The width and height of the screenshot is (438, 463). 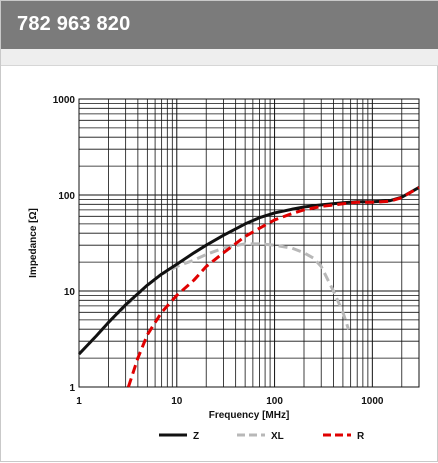 What do you see at coordinates (372, 401) in the screenshot?
I see `x-tick-label: 1000` at bounding box center [372, 401].